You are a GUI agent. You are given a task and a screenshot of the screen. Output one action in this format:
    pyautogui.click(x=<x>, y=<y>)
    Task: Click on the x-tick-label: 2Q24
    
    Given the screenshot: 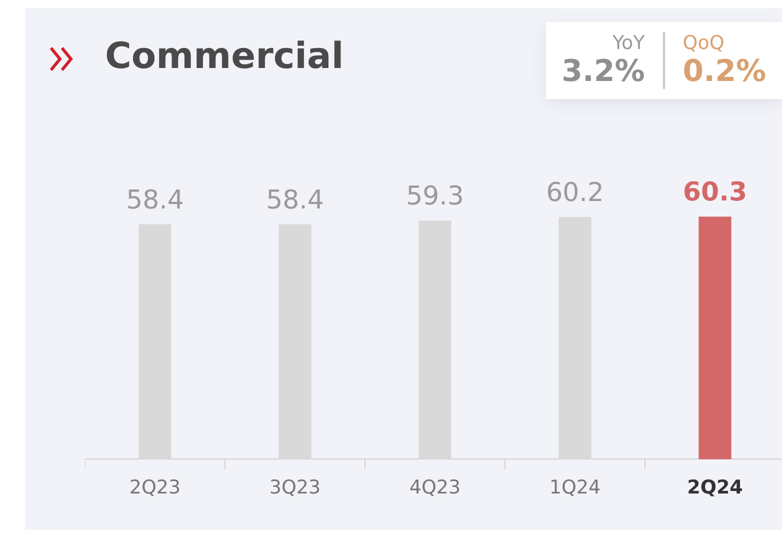 What is the action you would take?
    pyautogui.click(x=715, y=487)
    